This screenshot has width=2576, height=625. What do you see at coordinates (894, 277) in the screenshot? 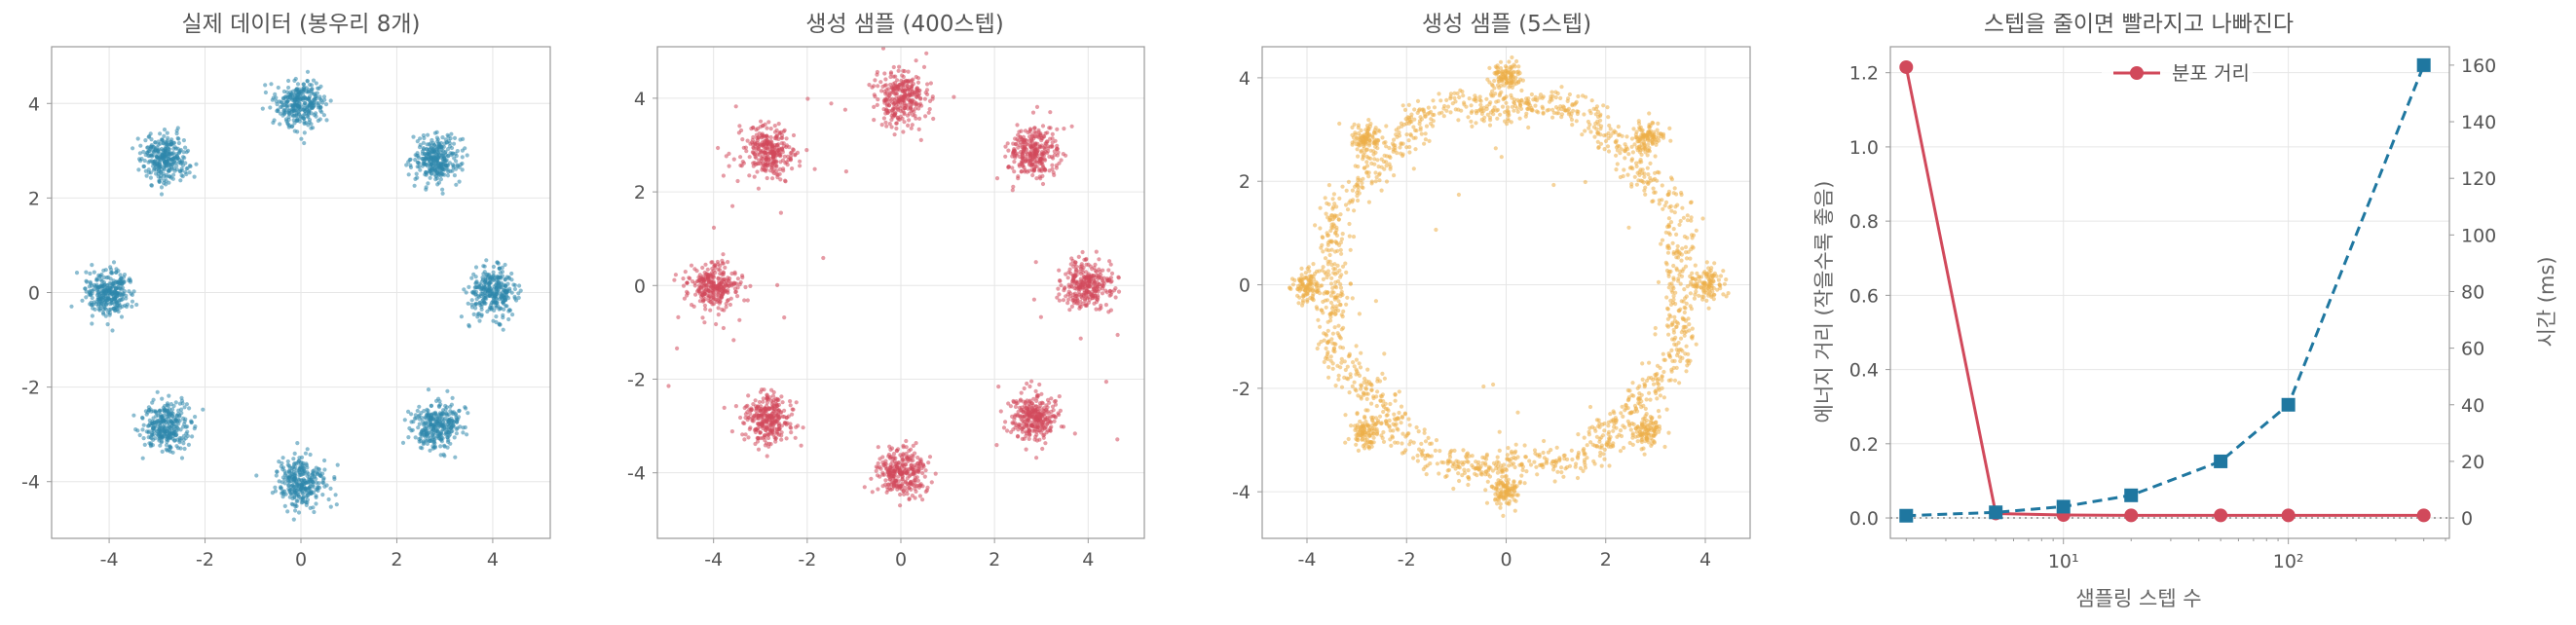
I see `scatter-points` at bounding box center [894, 277].